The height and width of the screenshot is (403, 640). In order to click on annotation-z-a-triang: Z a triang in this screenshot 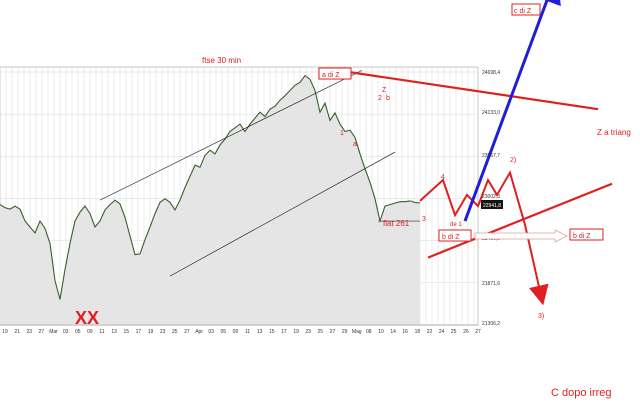, I will do `click(614, 132)`.